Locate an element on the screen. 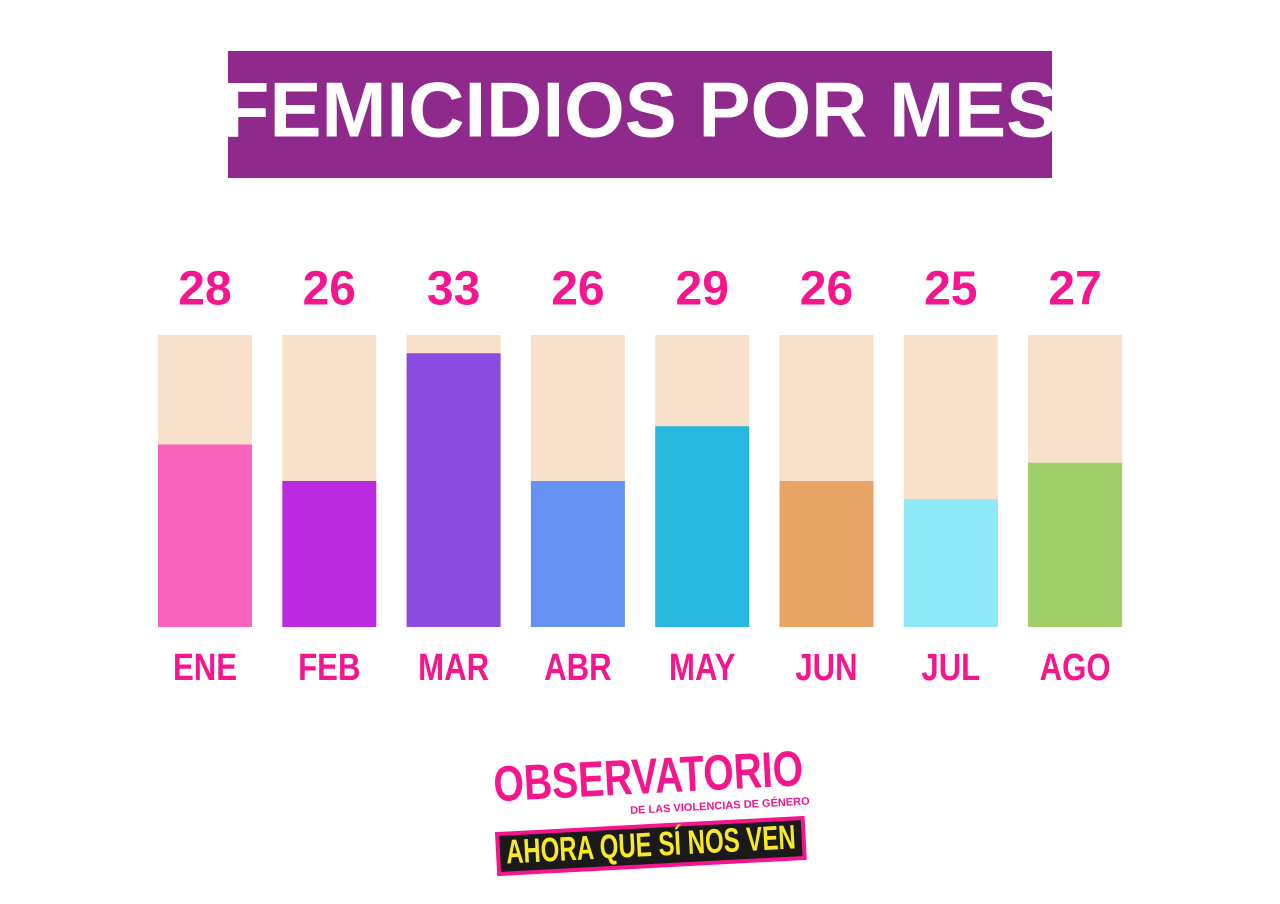 The width and height of the screenshot is (1280, 904). category-label: FEB is located at coordinates (329, 668).